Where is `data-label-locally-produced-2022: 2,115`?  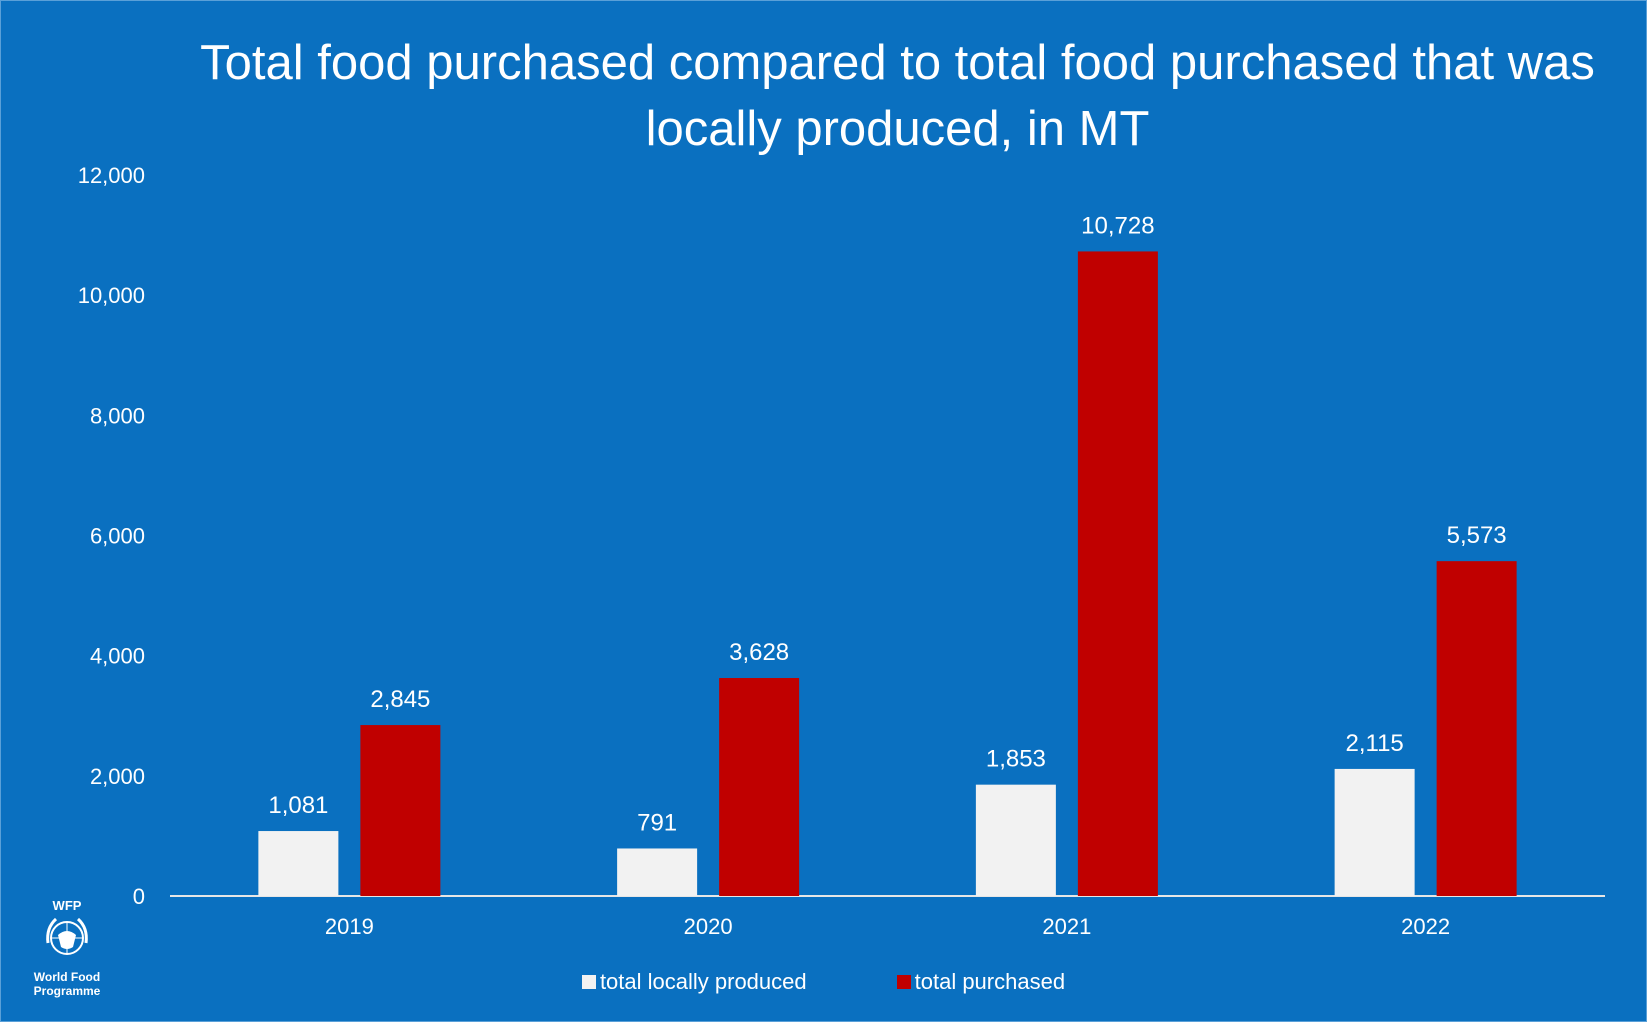 data-label-locally-produced-2022: 2,115 is located at coordinates (1374, 743).